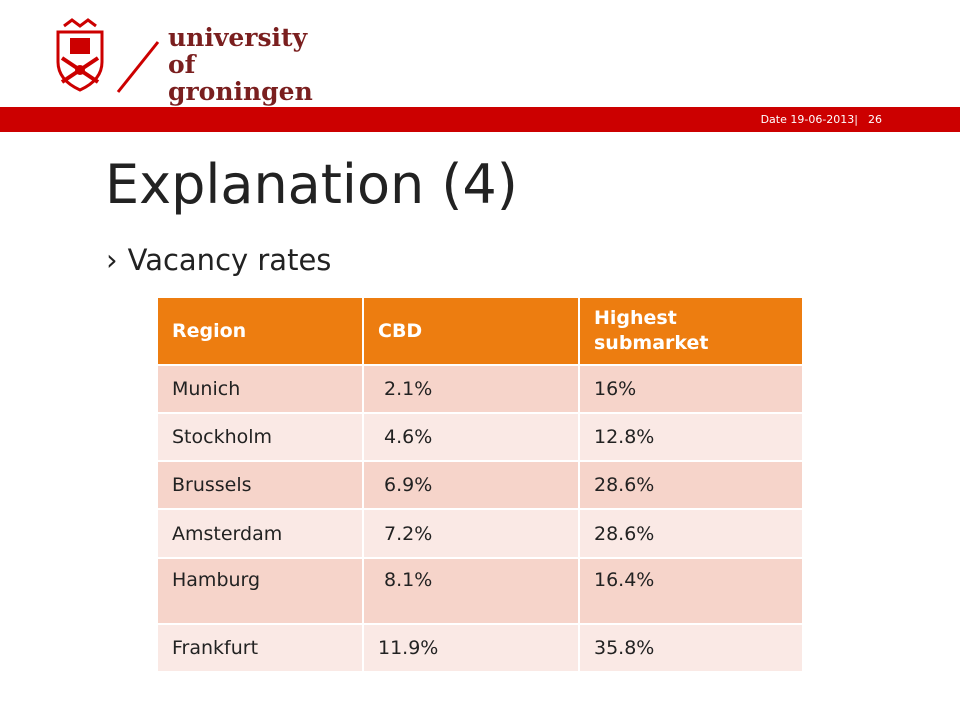 The height and width of the screenshot is (720, 960). What do you see at coordinates (470, 332) in the screenshot?
I see `column-header-cbd: CBD` at bounding box center [470, 332].